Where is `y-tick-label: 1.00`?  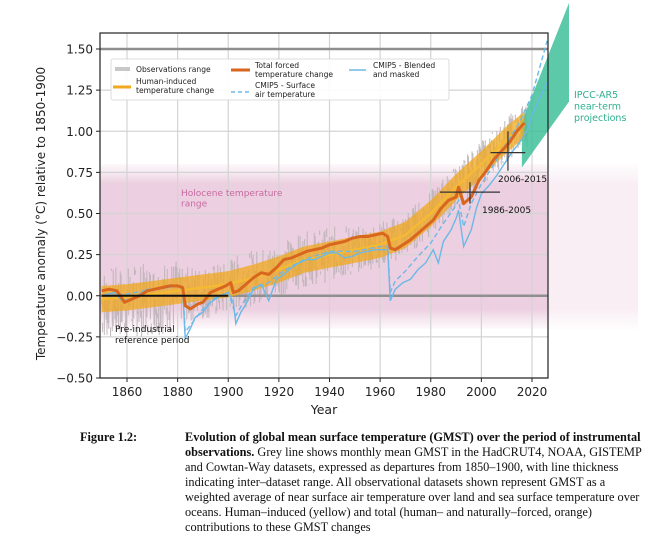 y-tick-label: 1.00 is located at coordinates (79, 132).